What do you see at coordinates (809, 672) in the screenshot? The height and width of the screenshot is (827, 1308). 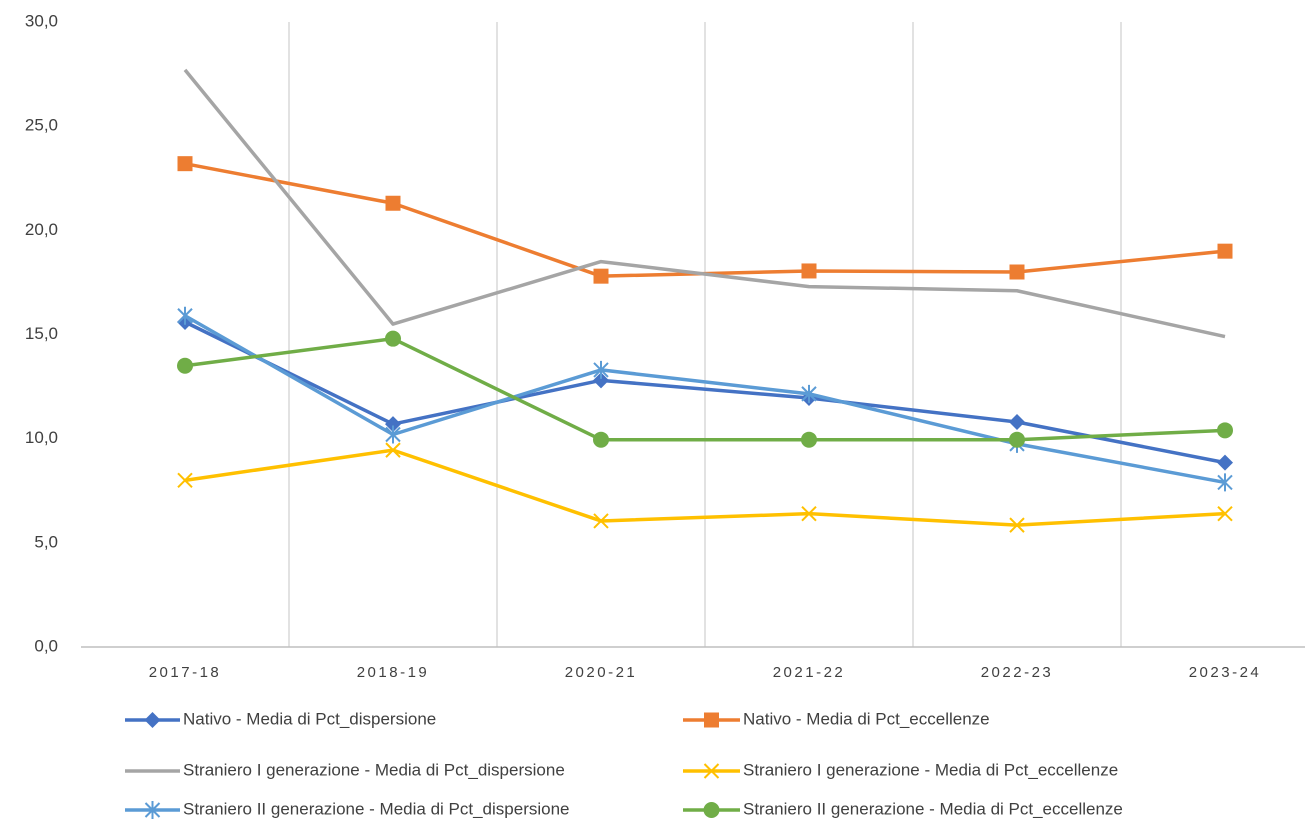 I see `x-tick-label: 2021-22` at bounding box center [809, 672].